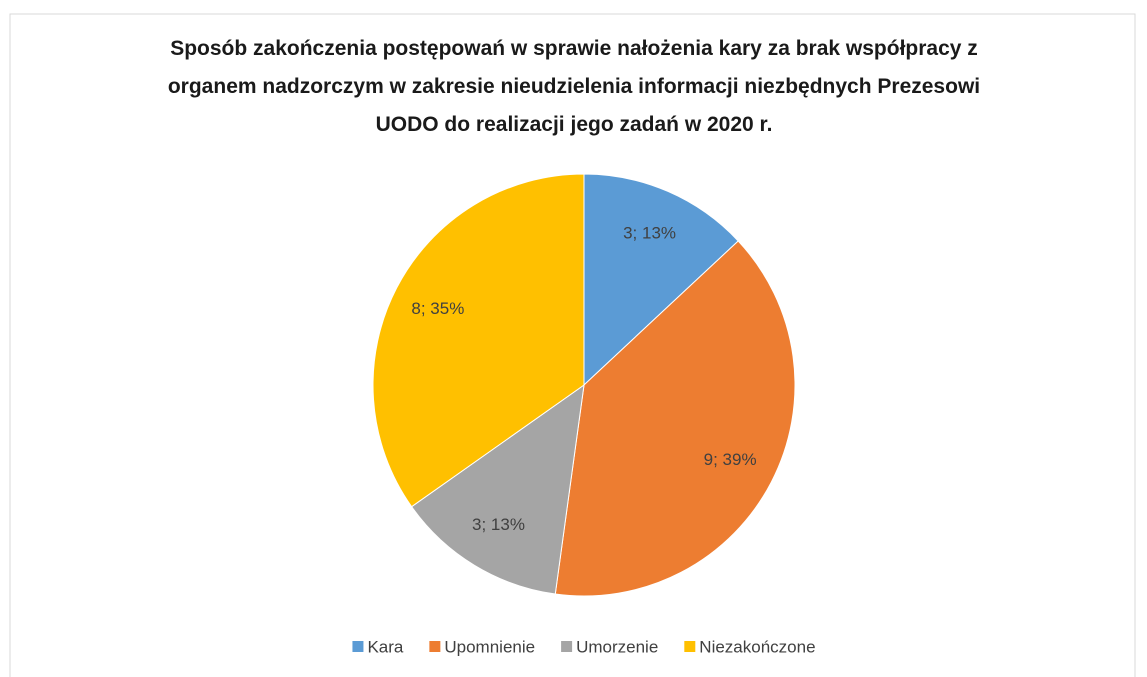  I want to click on legend-label: Upomnienie, so click(489, 646).